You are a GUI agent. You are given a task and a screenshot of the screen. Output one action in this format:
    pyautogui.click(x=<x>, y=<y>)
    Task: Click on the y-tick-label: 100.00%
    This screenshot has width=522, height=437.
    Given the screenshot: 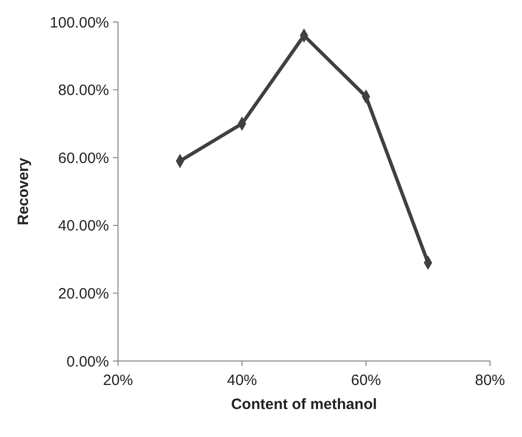 What is the action you would take?
    pyautogui.click(x=79, y=23)
    